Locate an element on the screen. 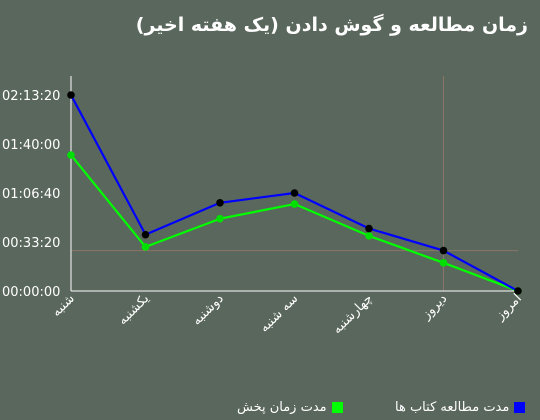 The width and height of the screenshot is (540, 420). y-tick-label: 01:06:40 is located at coordinates (31, 194).